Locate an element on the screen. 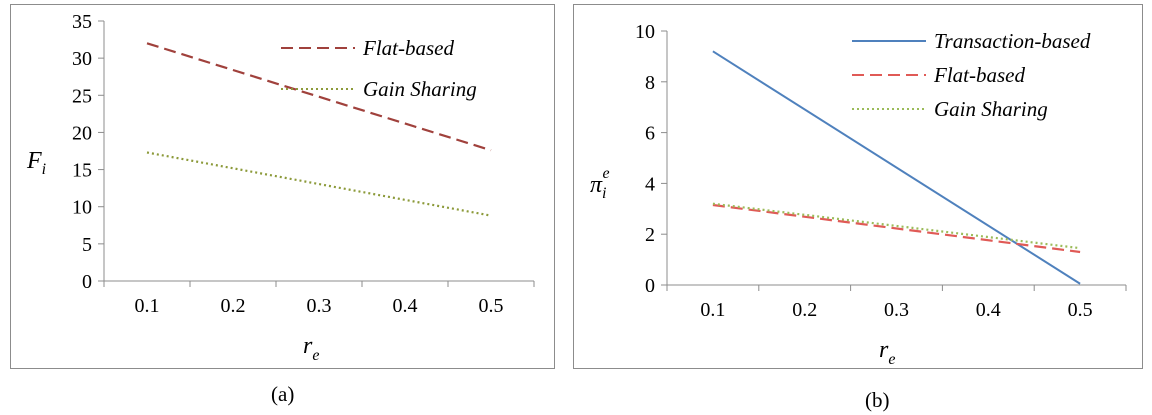  chart-b-legend-label-0: Transaction-based is located at coordinates (1012, 41).